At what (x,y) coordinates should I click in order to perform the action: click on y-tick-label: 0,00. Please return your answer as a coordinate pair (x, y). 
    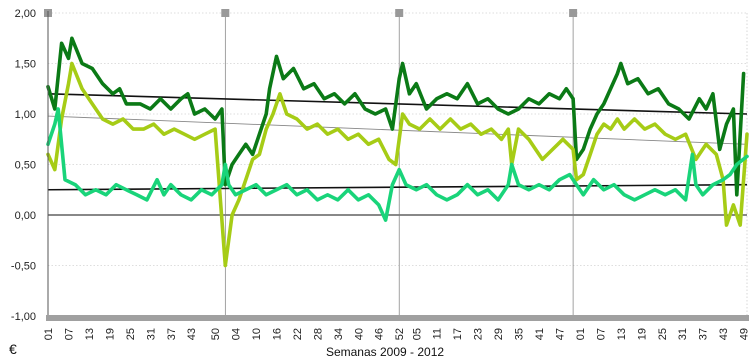
    Looking at the image, I should click on (25, 216).